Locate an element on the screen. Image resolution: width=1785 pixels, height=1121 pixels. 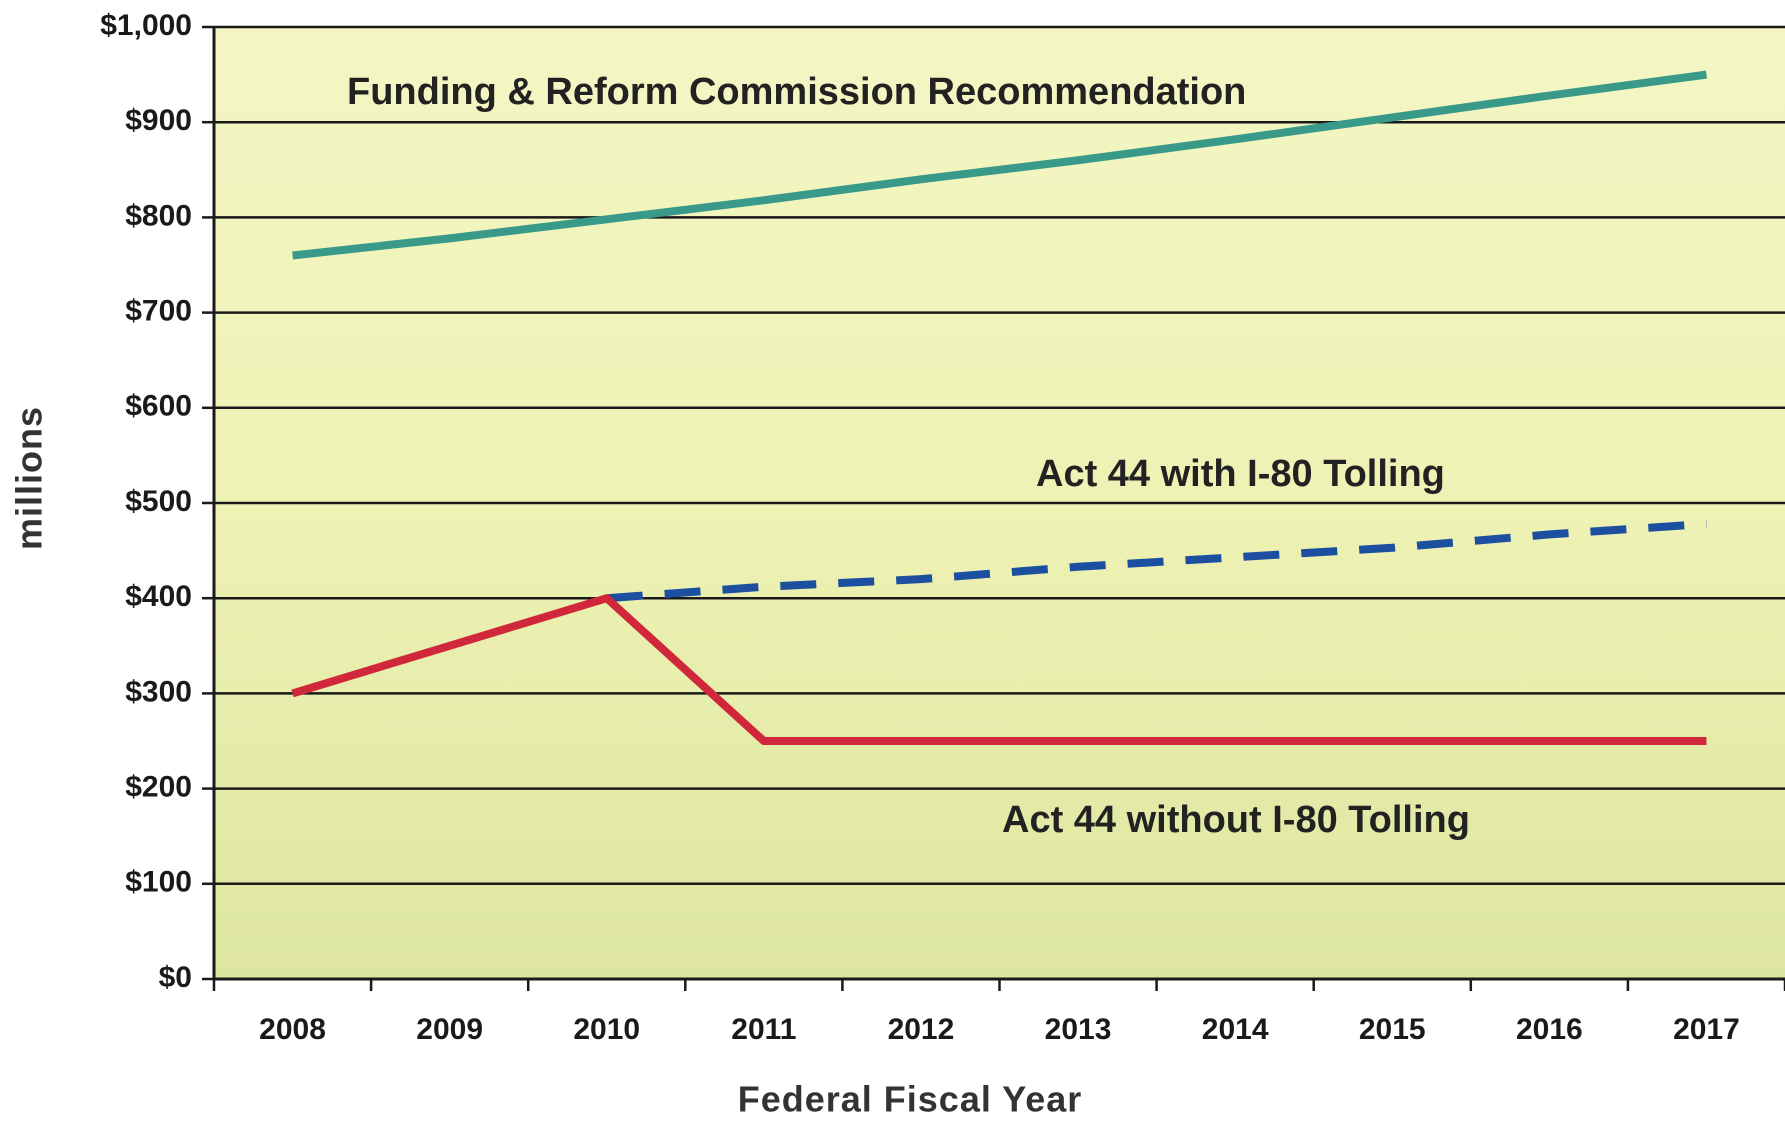
y-tick-label: $800 is located at coordinates (158, 215).